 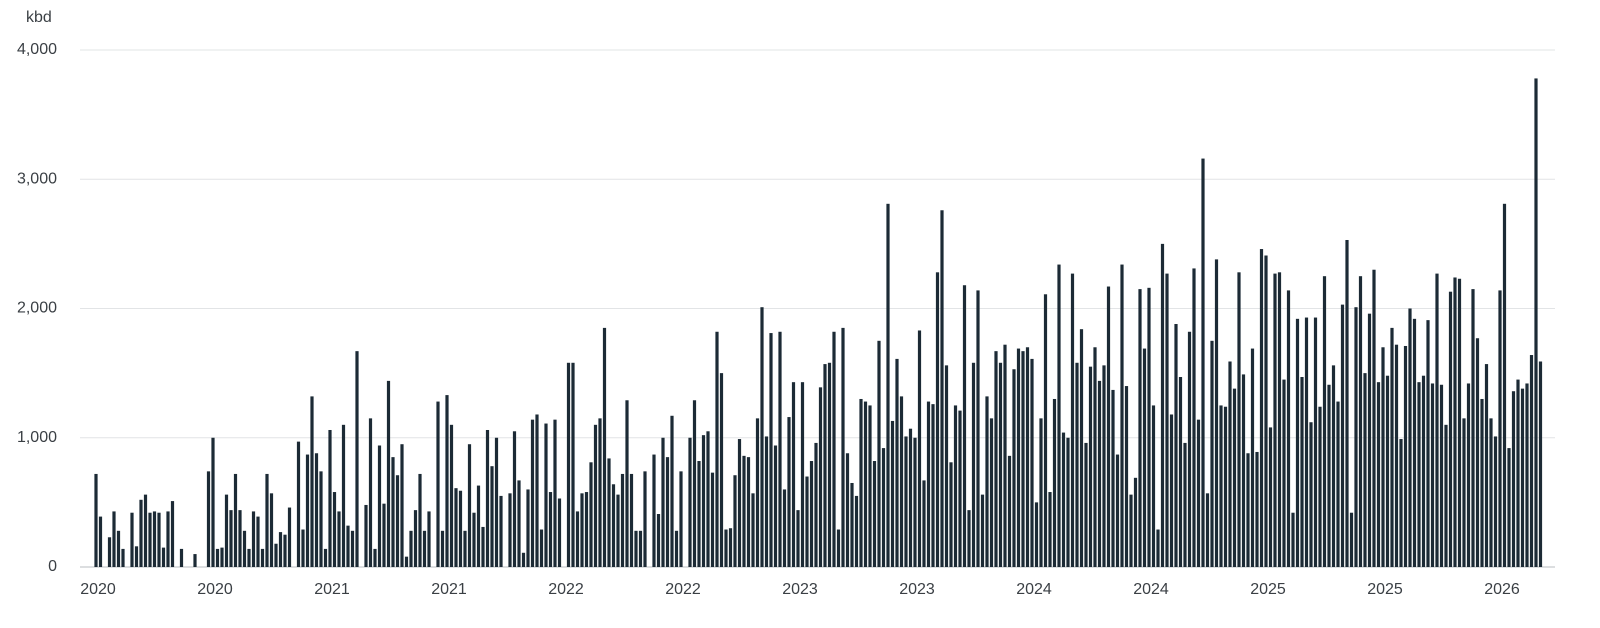 What do you see at coordinates (37, 437) in the screenshot?
I see `y-tick-label: 1,000` at bounding box center [37, 437].